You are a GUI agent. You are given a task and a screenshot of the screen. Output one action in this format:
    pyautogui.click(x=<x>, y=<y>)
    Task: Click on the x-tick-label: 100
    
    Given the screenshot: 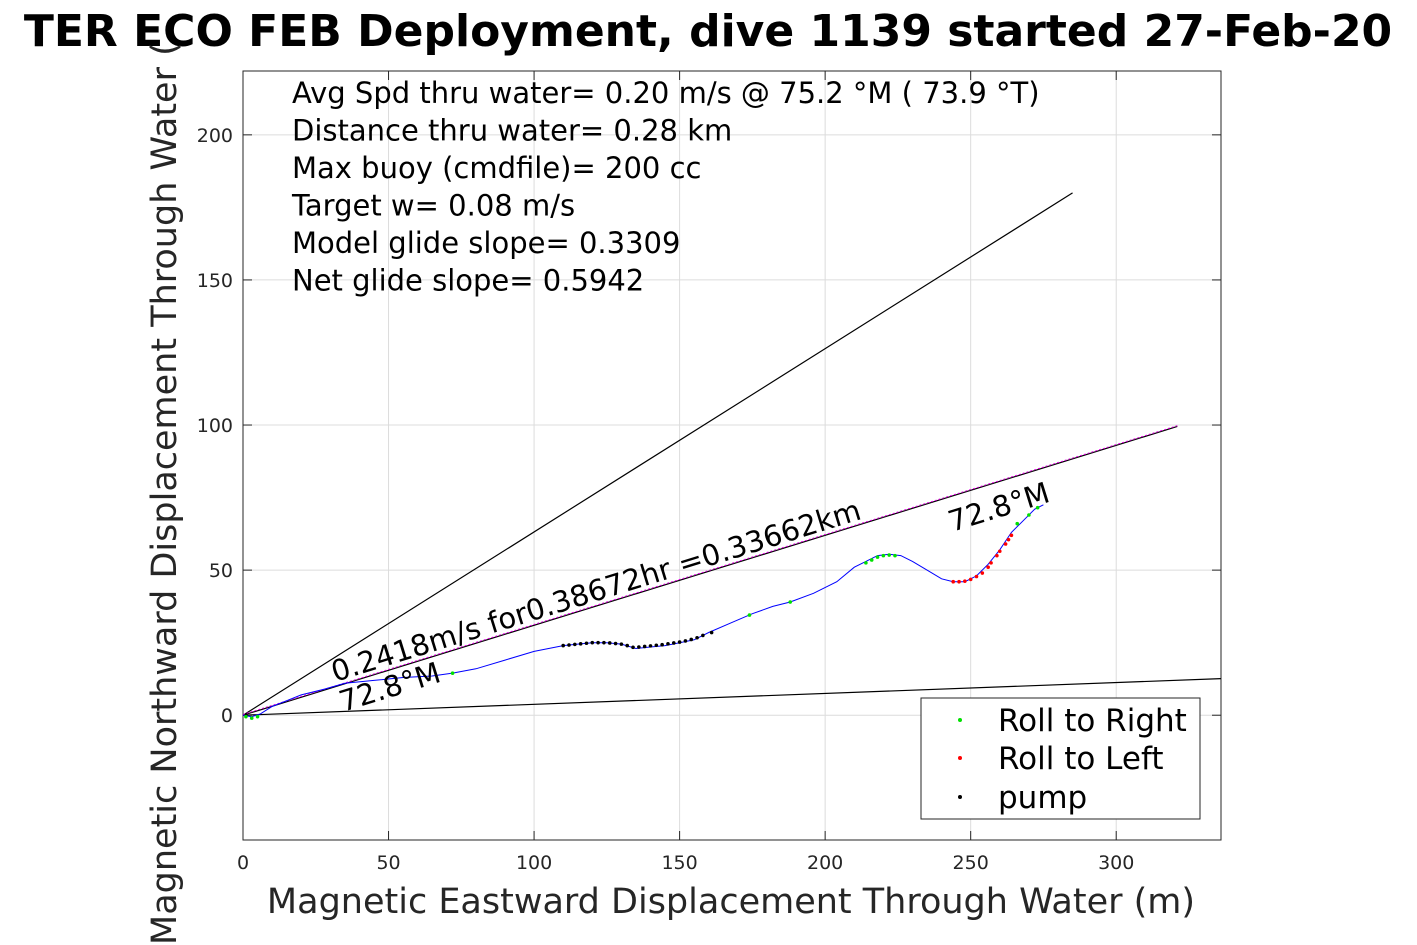 What is the action you would take?
    pyautogui.click(x=534, y=863)
    